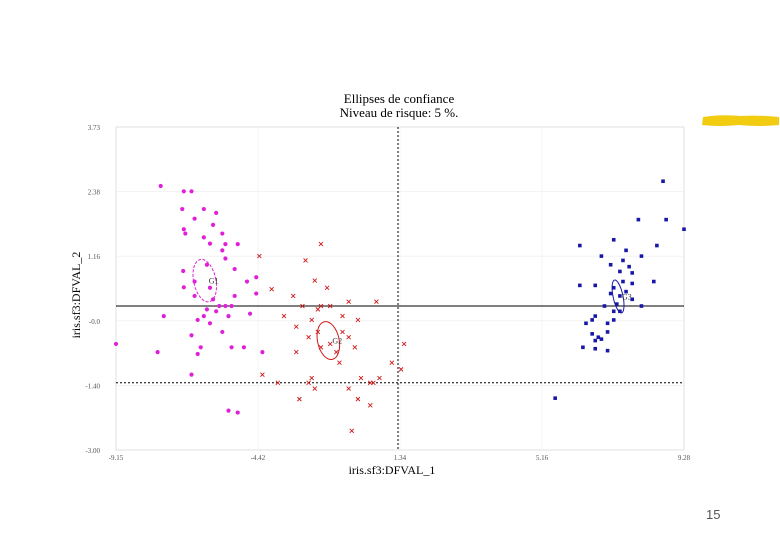  What do you see at coordinates (400, 458) in the screenshot?
I see `x-tick-label: 1.34` at bounding box center [400, 458].